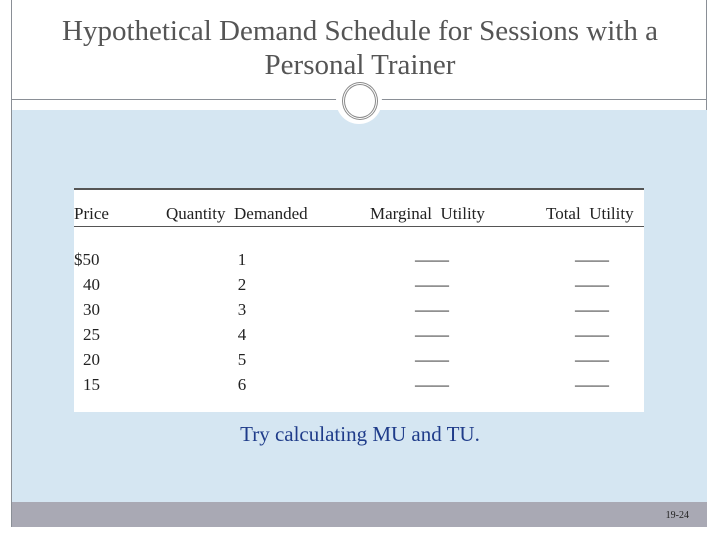 This screenshot has height=540, width=720. What do you see at coordinates (237, 213) in the screenshot?
I see `header-quantity: Quantity Demanded` at bounding box center [237, 213].